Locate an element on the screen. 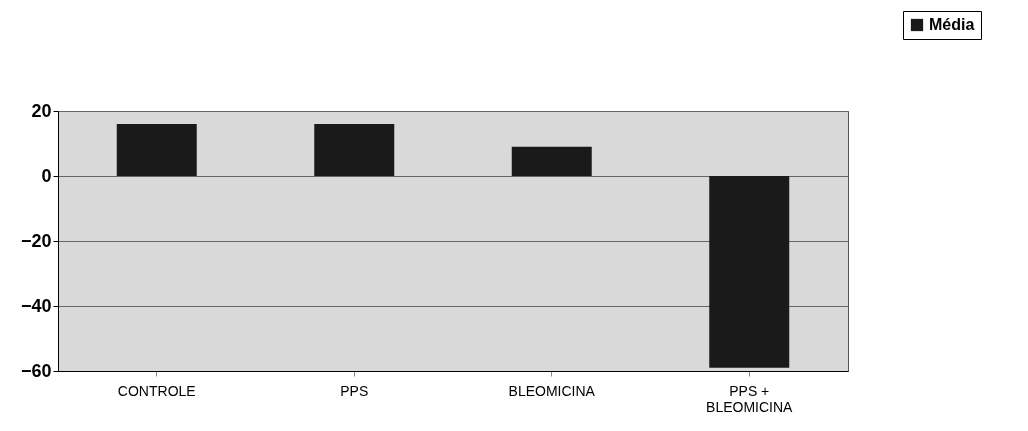 The width and height of the screenshot is (1028, 431). x-tick-label: PPS + BLEOMICINA is located at coordinates (750, 398).